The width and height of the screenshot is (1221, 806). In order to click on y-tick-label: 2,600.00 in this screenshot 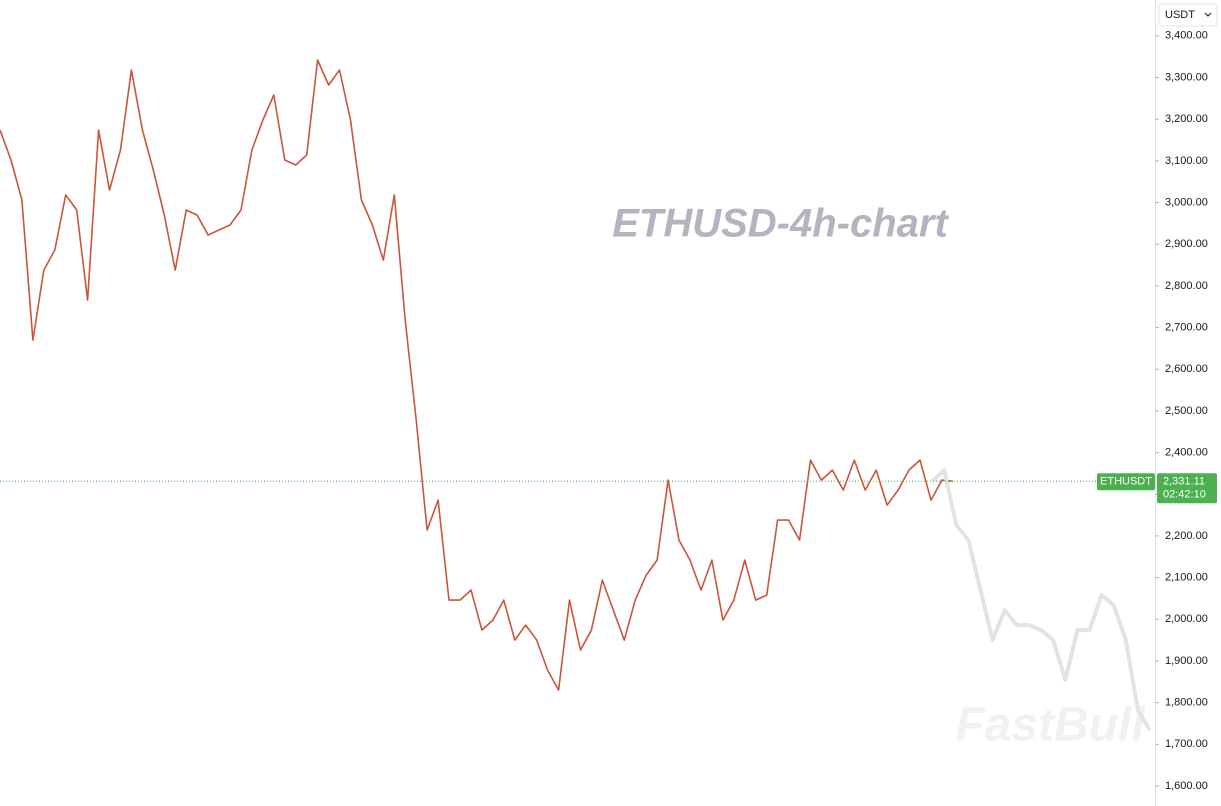, I will do `click(1186, 369)`.